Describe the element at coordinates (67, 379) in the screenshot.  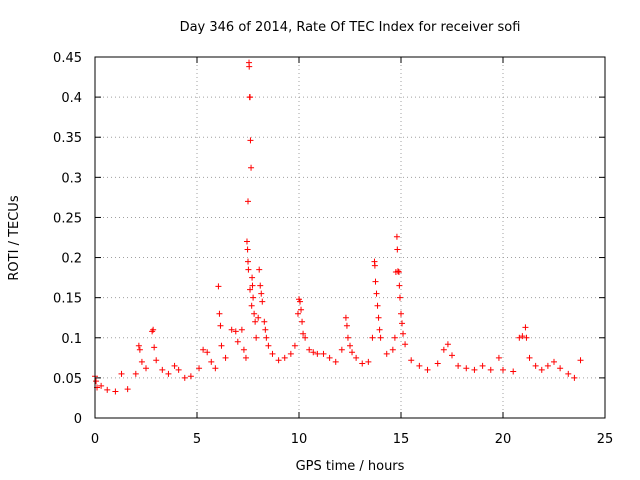
I see `y-tick-label: 0.05` at that location.